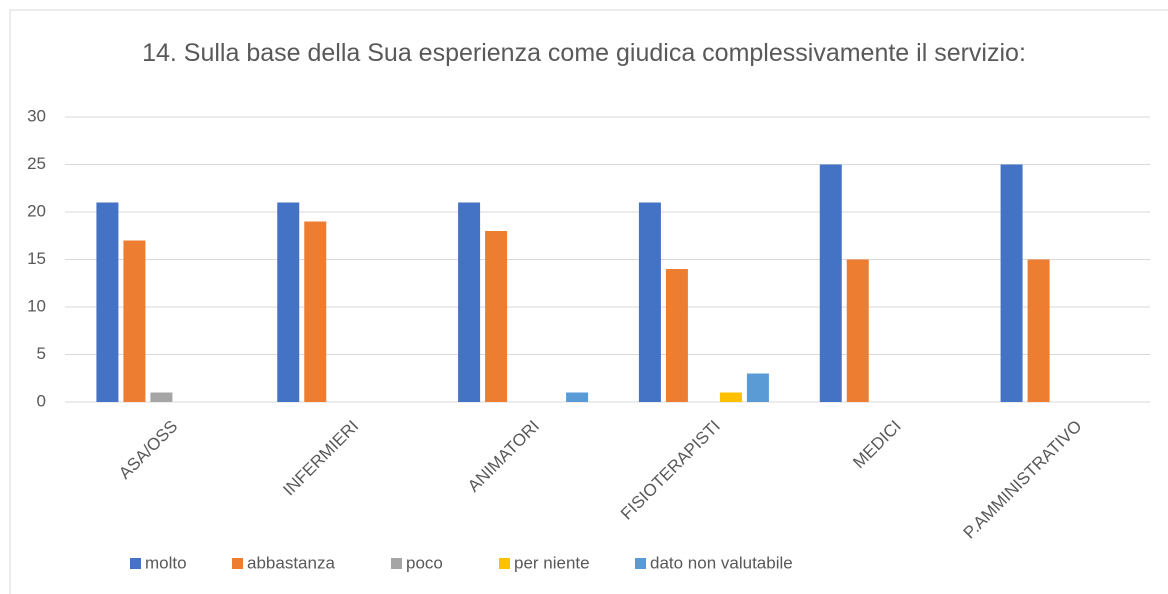 The width and height of the screenshot is (1168, 594). I want to click on legend-label: dato non valutabile, so click(721, 562).